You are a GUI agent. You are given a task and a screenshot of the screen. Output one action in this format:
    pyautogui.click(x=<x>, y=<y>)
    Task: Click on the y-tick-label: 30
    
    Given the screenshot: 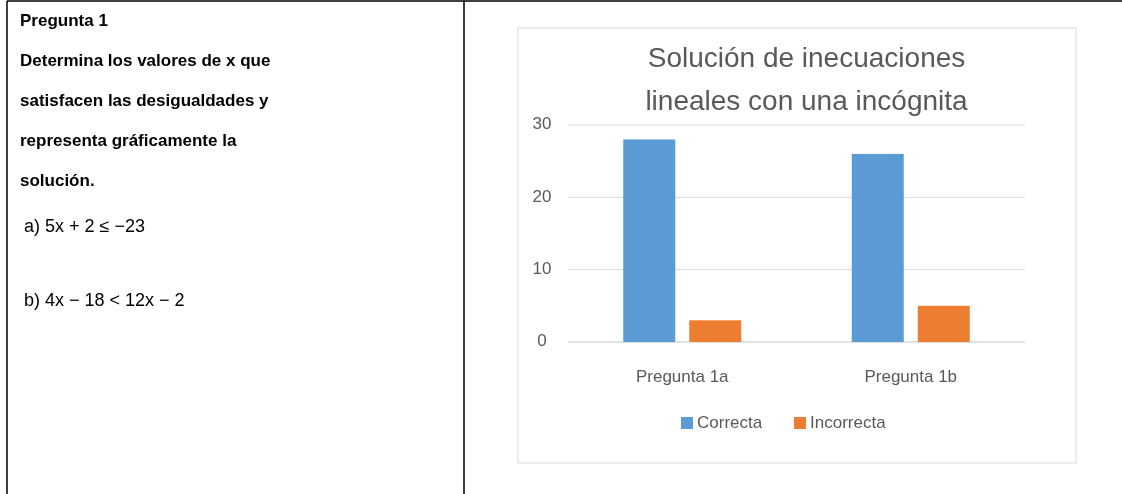 What is the action you would take?
    pyautogui.click(x=542, y=124)
    